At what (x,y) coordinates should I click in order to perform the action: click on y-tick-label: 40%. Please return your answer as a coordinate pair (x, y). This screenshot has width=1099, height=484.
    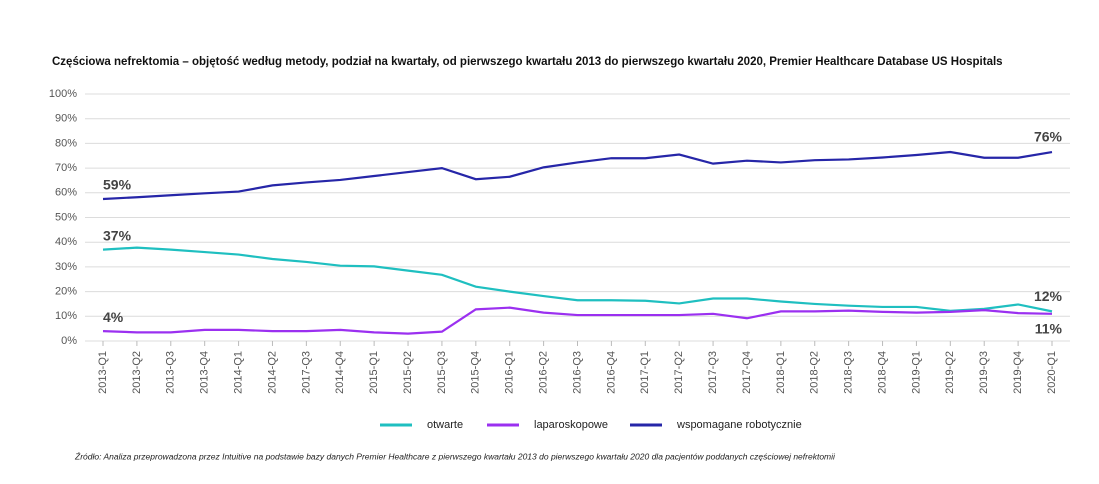
    Looking at the image, I should click on (66, 242).